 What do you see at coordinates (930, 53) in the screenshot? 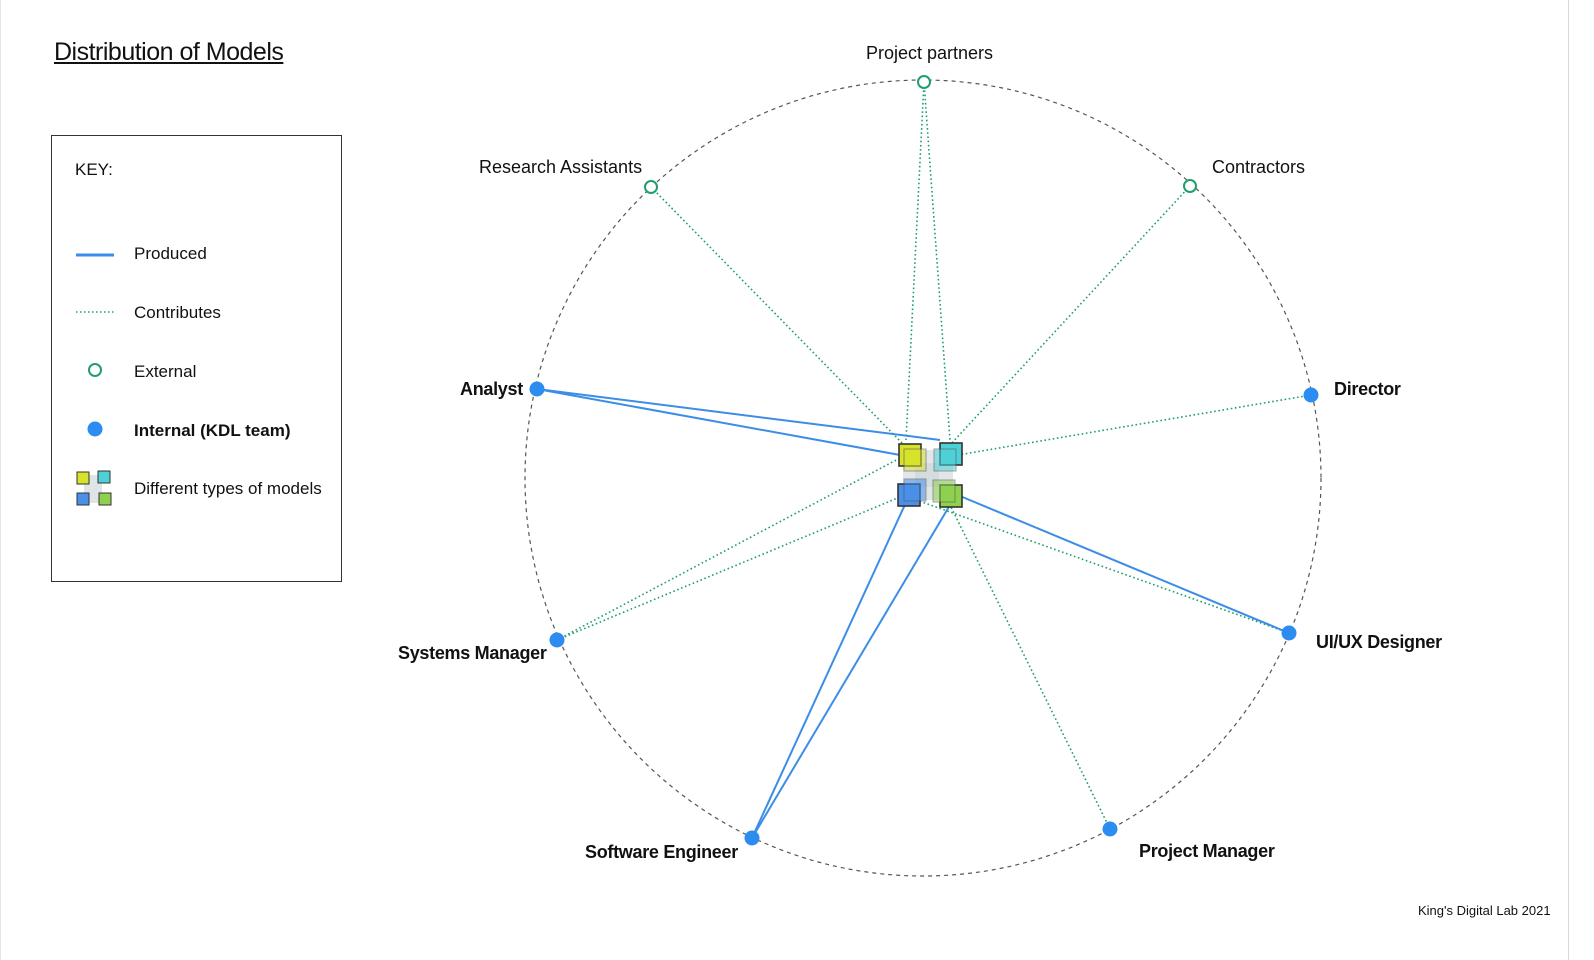
I see `label-project-partners: Project partners` at bounding box center [930, 53].